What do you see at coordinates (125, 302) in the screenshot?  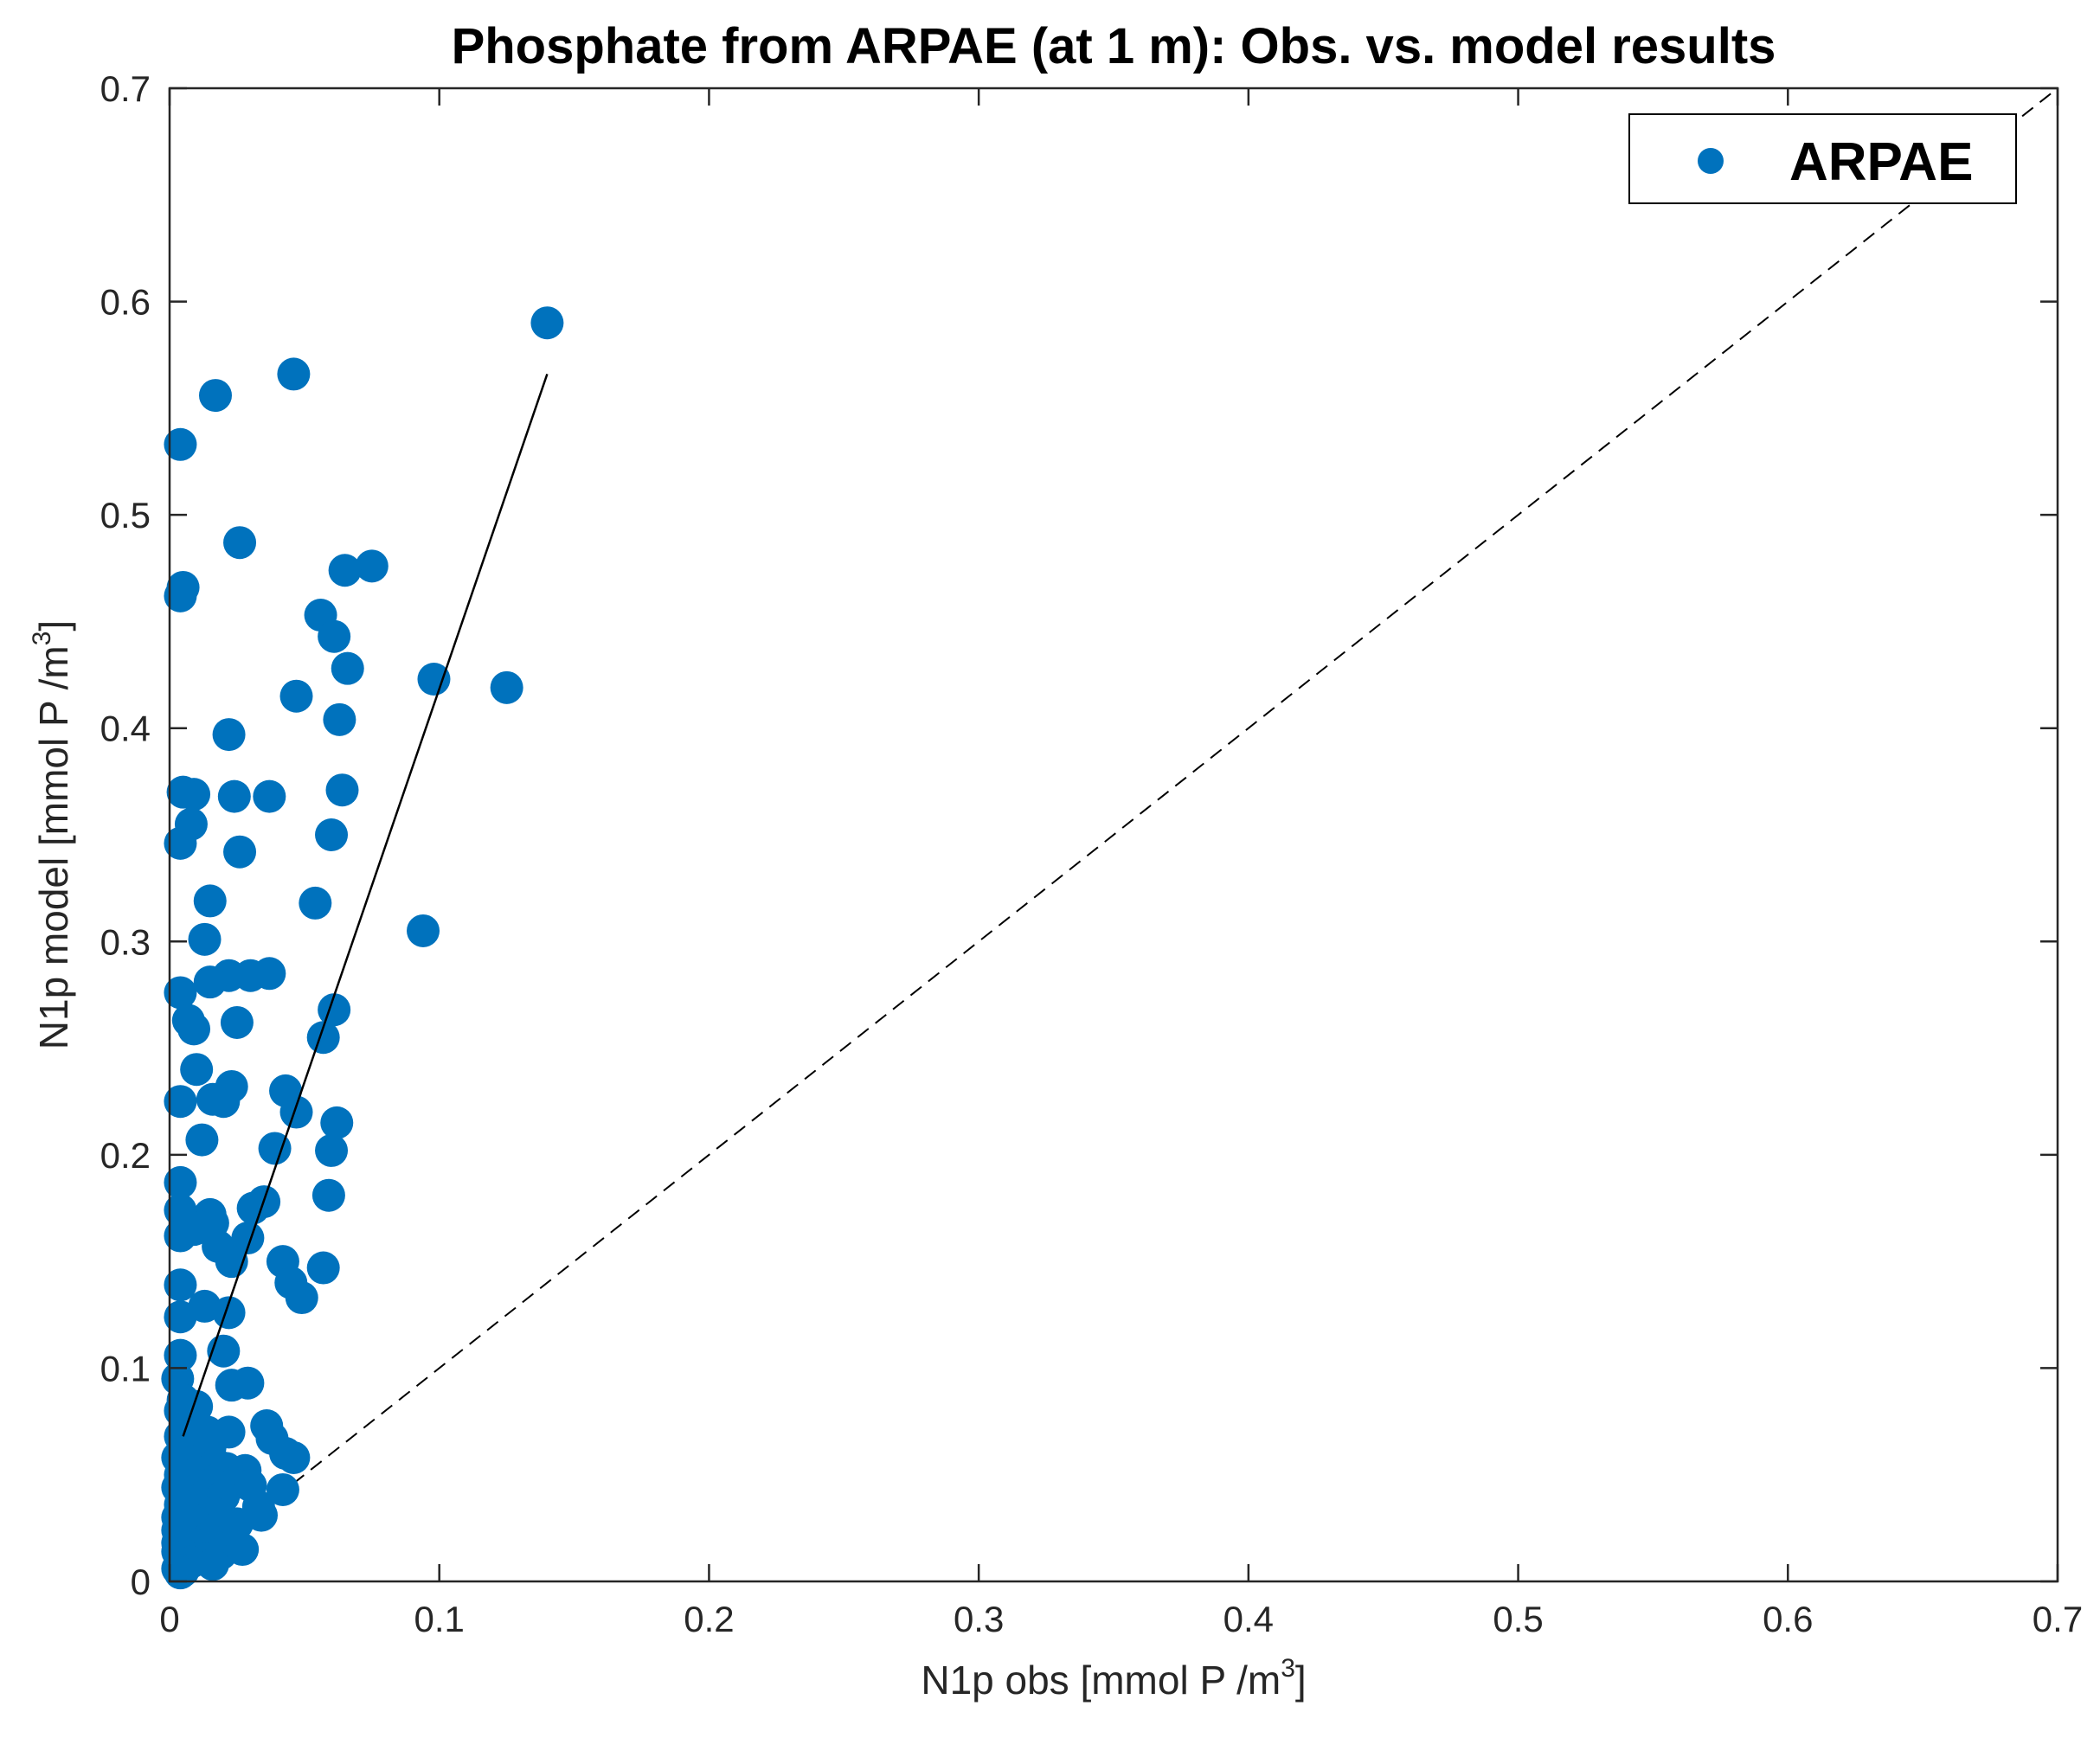 I see `y-tick-label: 0.6` at bounding box center [125, 302].